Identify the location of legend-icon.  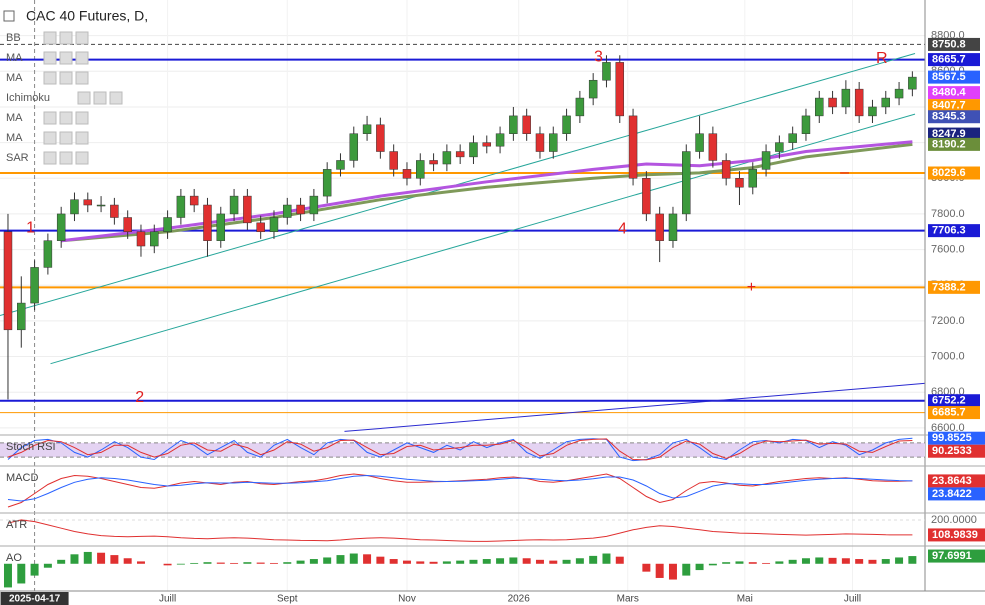
(9, 16).